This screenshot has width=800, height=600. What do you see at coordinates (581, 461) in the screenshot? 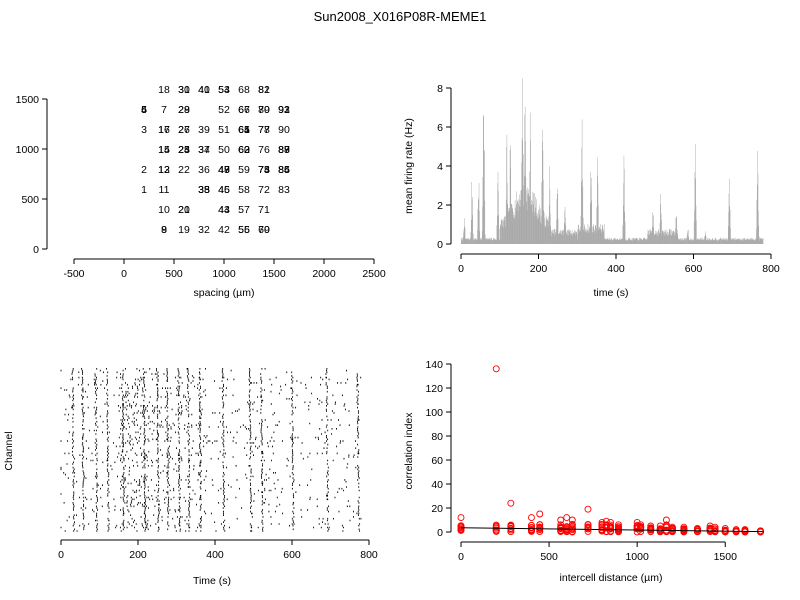
I see `correlation-axes: 0 500 1000 1500 0 20 40 60 80 100 120 140` at bounding box center [581, 461].